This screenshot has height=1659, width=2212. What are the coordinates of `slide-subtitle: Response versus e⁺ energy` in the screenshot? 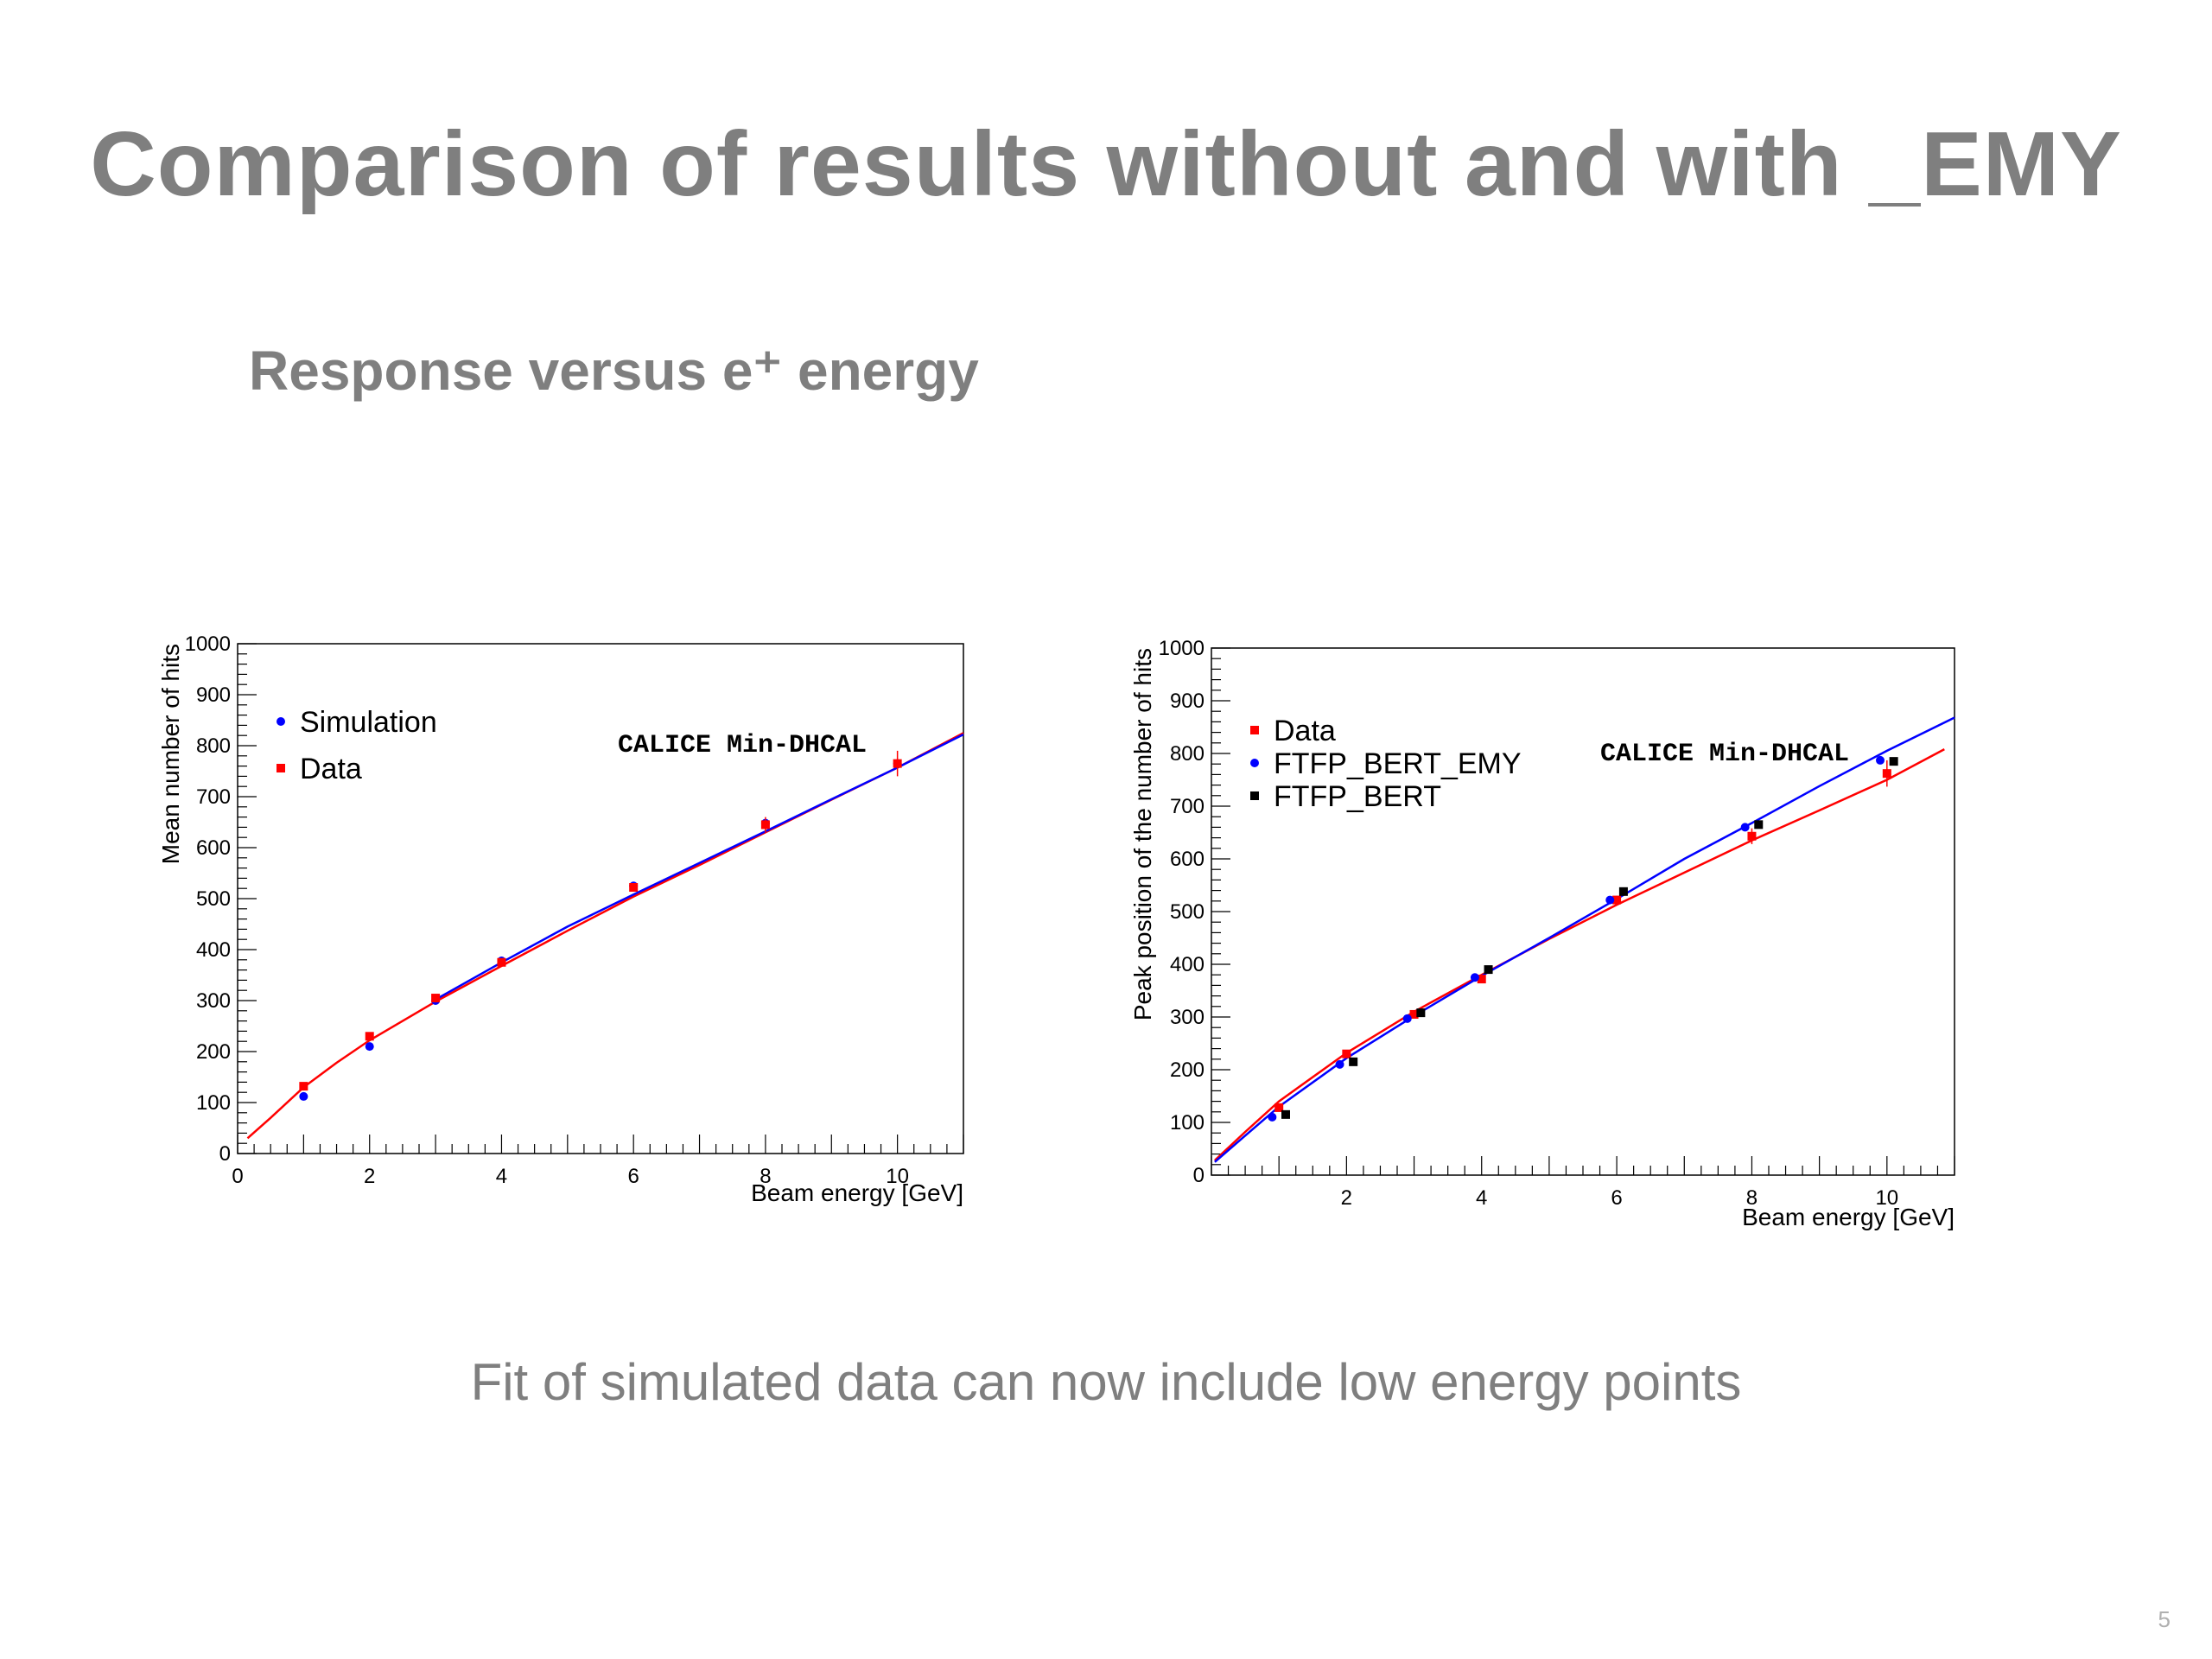 It's located at (614, 371).